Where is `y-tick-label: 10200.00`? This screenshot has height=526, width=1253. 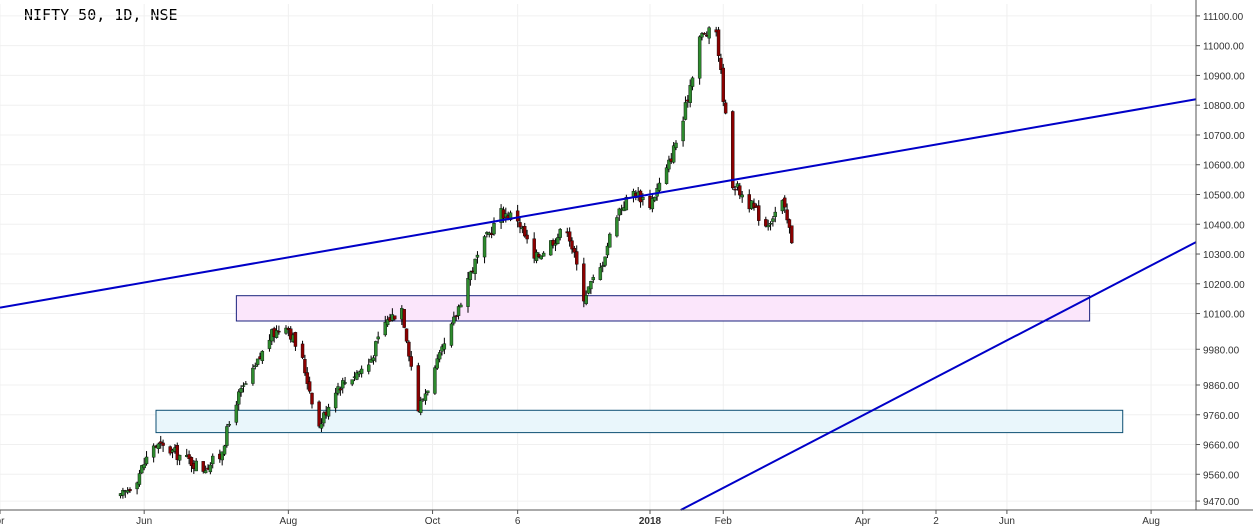
y-tick-label: 10200.00 is located at coordinates (1224, 285).